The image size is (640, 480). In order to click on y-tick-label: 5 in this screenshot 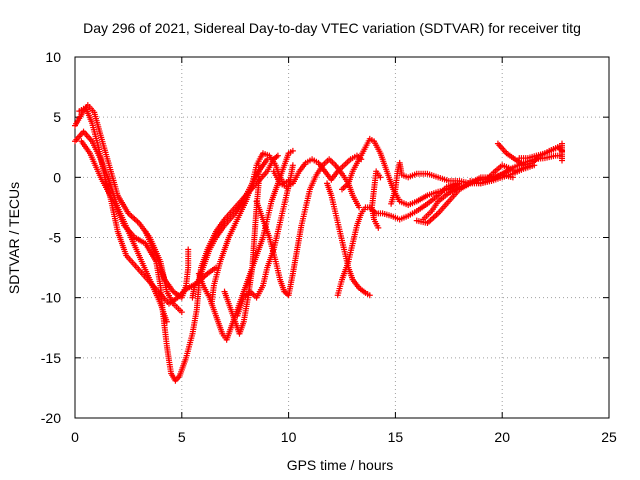, I will do `click(57, 117)`.